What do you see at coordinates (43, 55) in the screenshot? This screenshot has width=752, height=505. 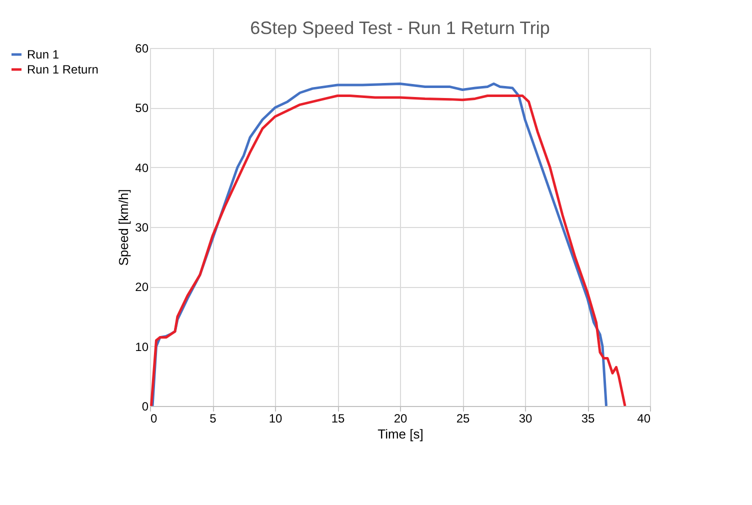 I see `legend-label: Run 1` at bounding box center [43, 55].